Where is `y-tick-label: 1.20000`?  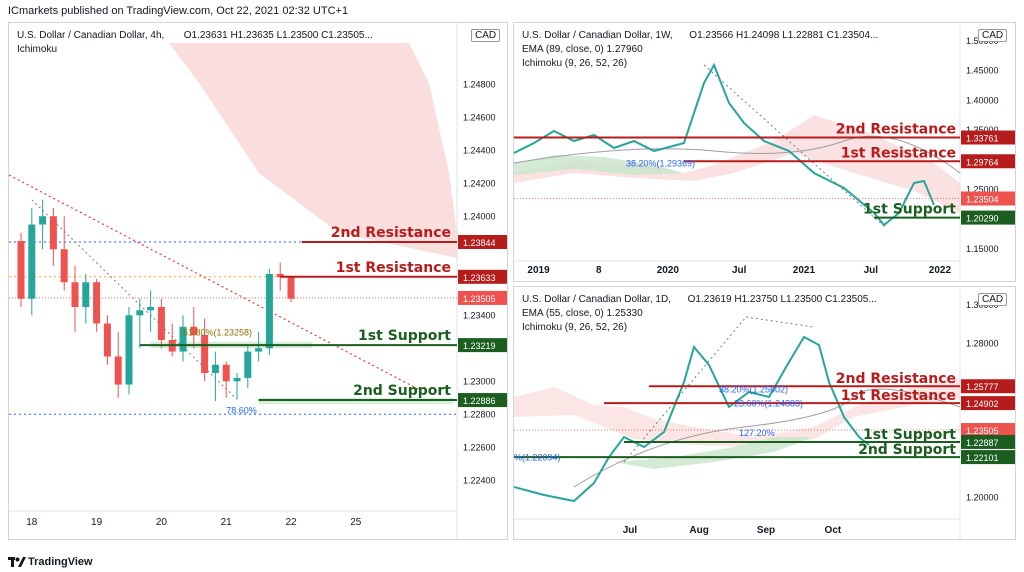 y-tick-label: 1.20000 is located at coordinates (982, 498).